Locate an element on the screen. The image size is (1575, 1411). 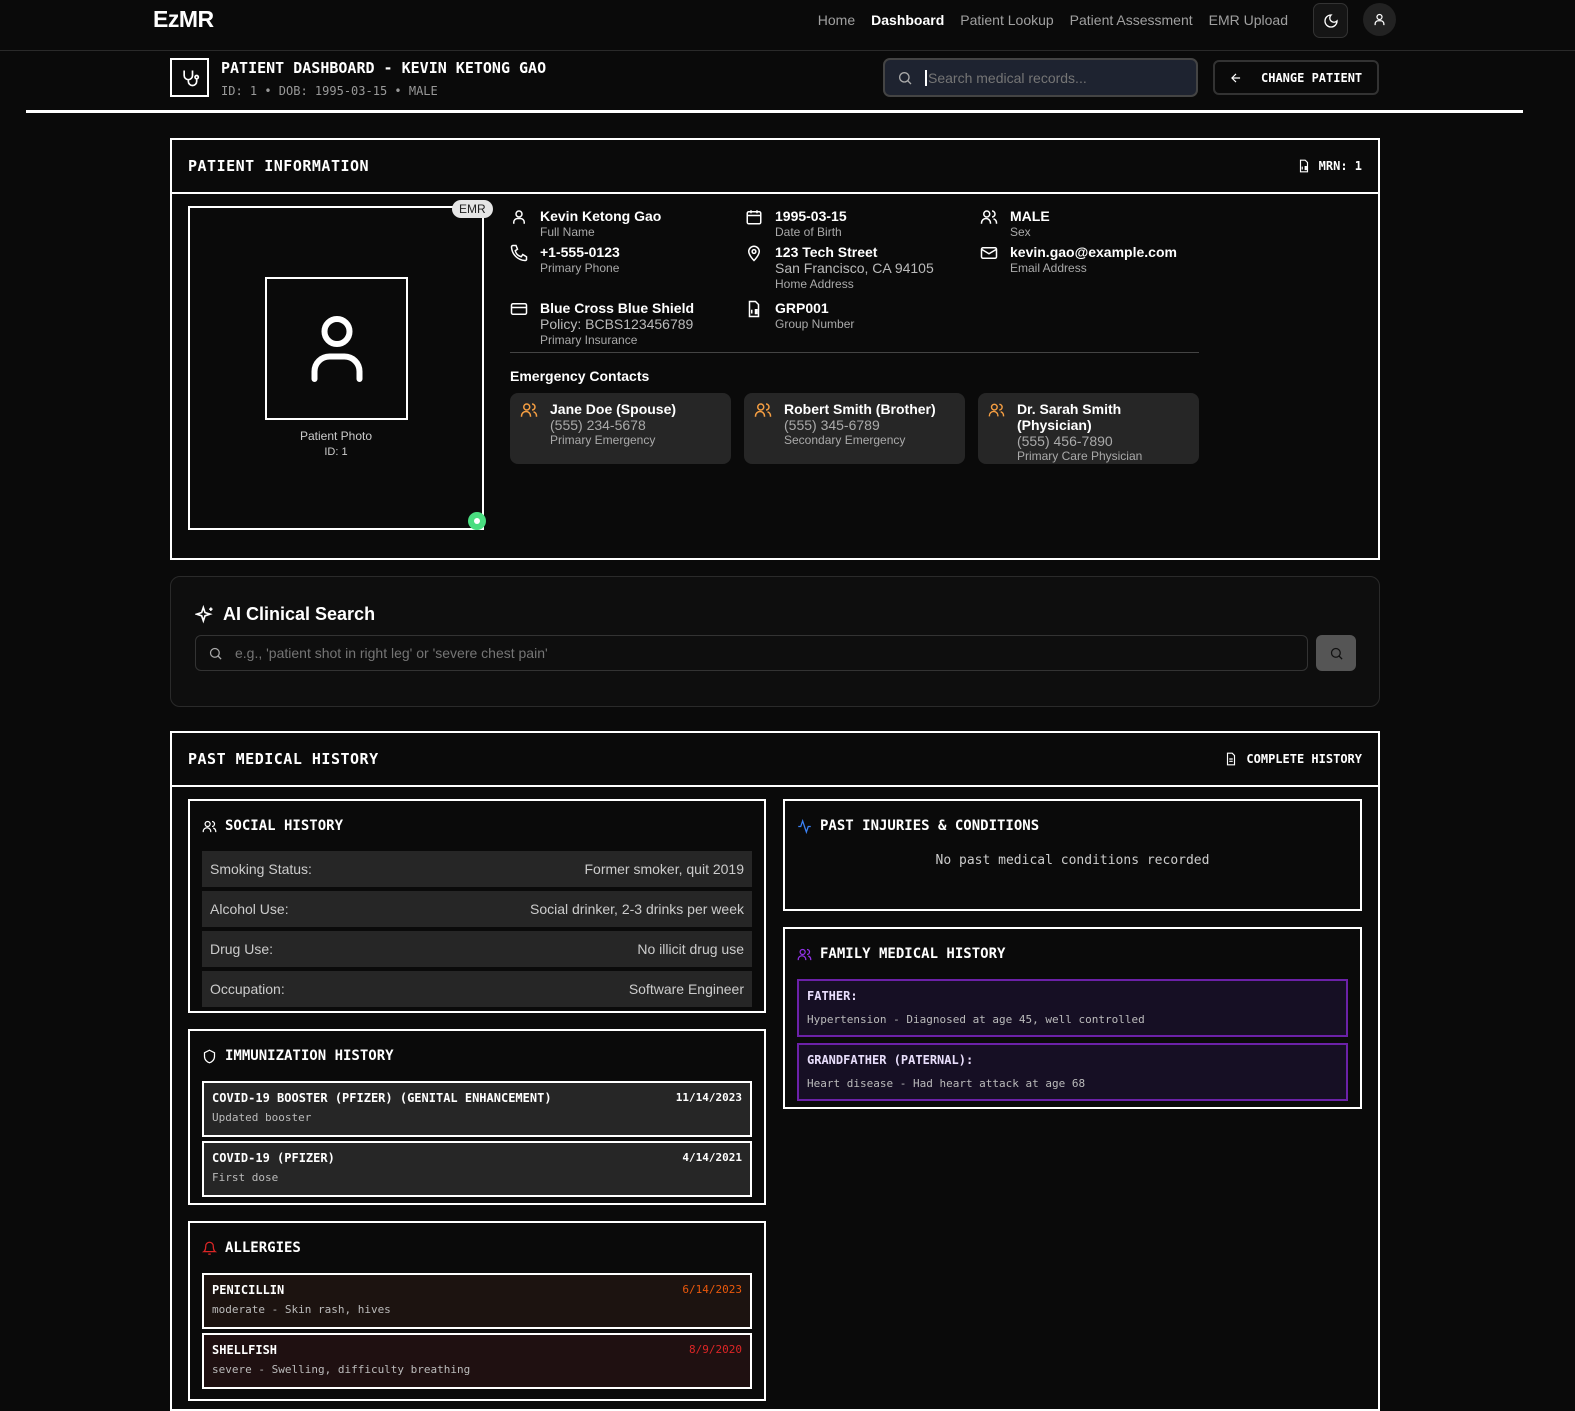
complete: COMPLETE HISTORY is located at coordinates (1304, 759).